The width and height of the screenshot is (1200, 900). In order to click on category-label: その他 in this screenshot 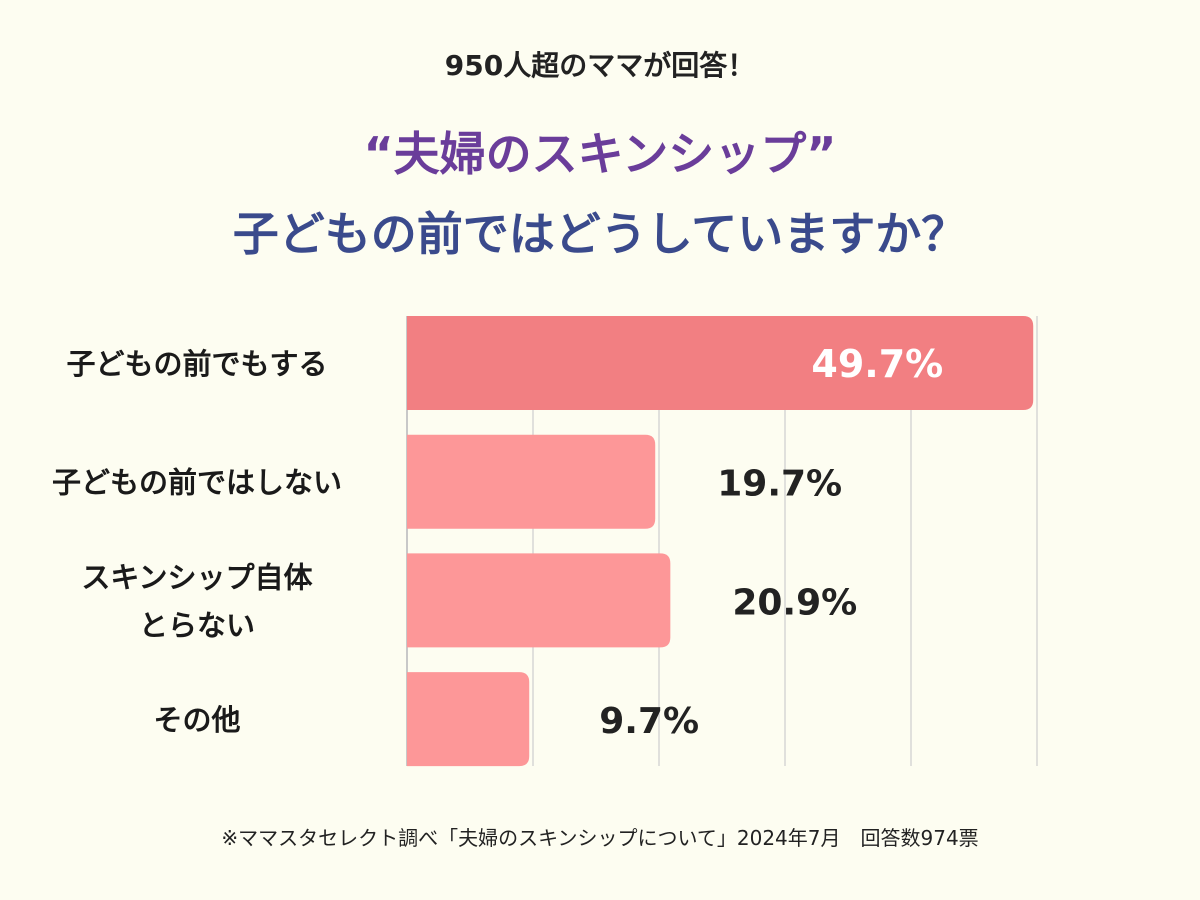, I will do `click(196, 720)`.